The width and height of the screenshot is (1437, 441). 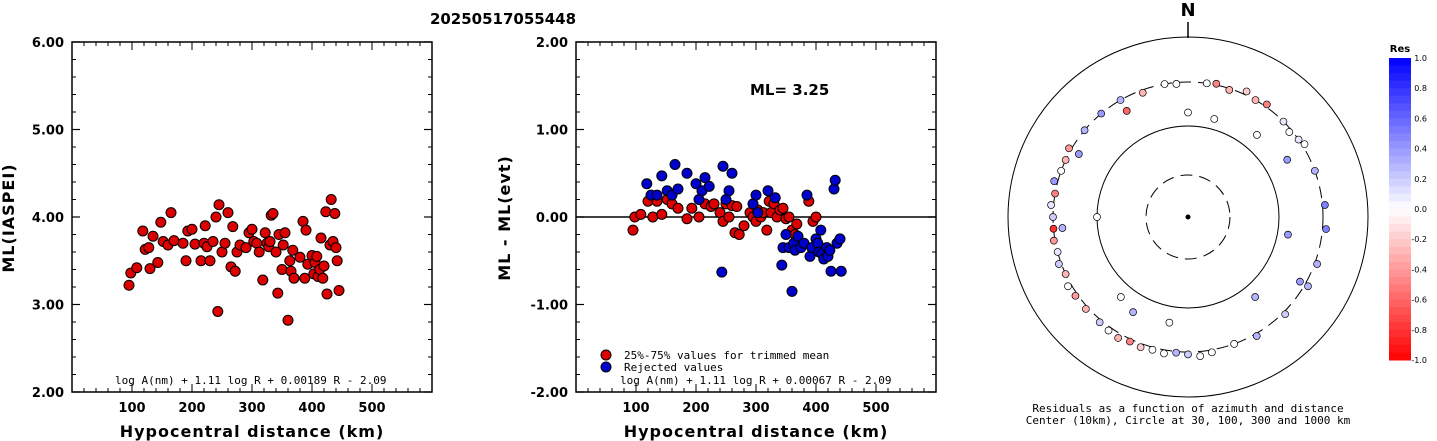 I want to click on y-tick-label: -2.00, so click(x=549, y=393).